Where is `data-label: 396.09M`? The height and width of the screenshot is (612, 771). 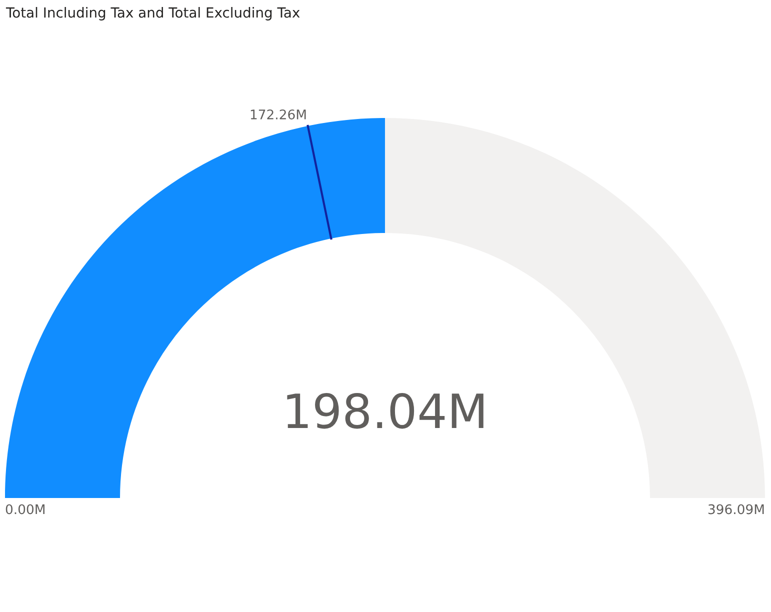 data-label: 396.09M is located at coordinates (736, 509).